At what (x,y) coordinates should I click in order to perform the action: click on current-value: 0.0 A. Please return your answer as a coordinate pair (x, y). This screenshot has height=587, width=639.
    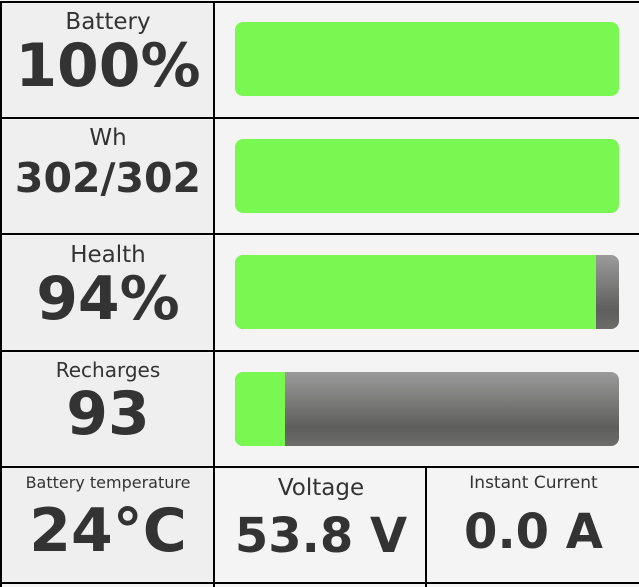
    Looking at the image, I should click on (533, 532).